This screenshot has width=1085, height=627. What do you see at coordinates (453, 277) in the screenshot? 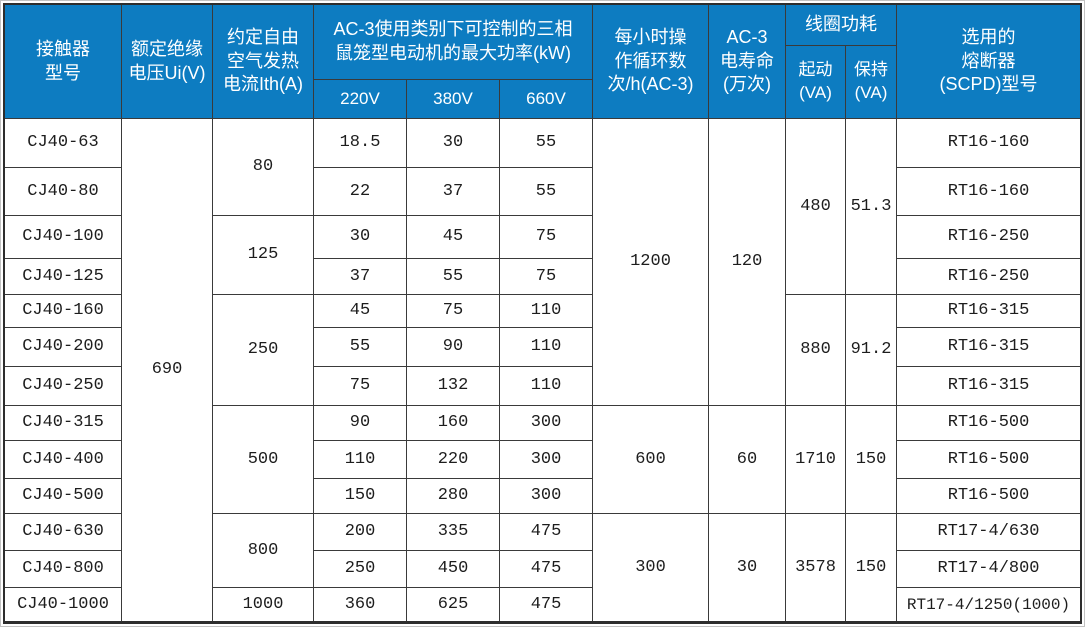
I see `cell-kw-380: 55` at bounding box center [453, 277].